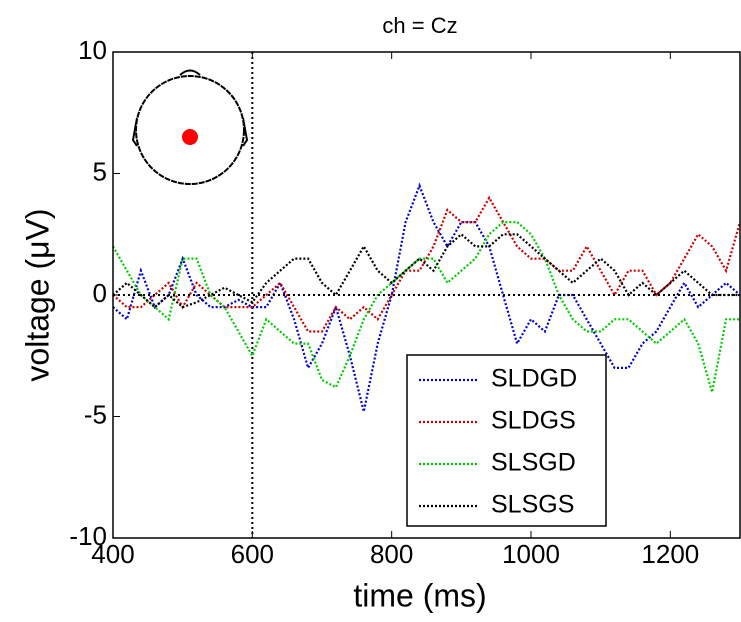 The height and width of the screenshot is (622, 741). I want to click on x-tick-label: 600, so click(252, 554).